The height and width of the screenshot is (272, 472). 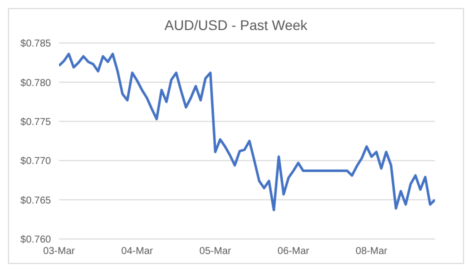 What do you see at coordinates (372, 252) in the screenshot?
I see `x-tick-label: 08-Mar` at bounding box center [372, 252].